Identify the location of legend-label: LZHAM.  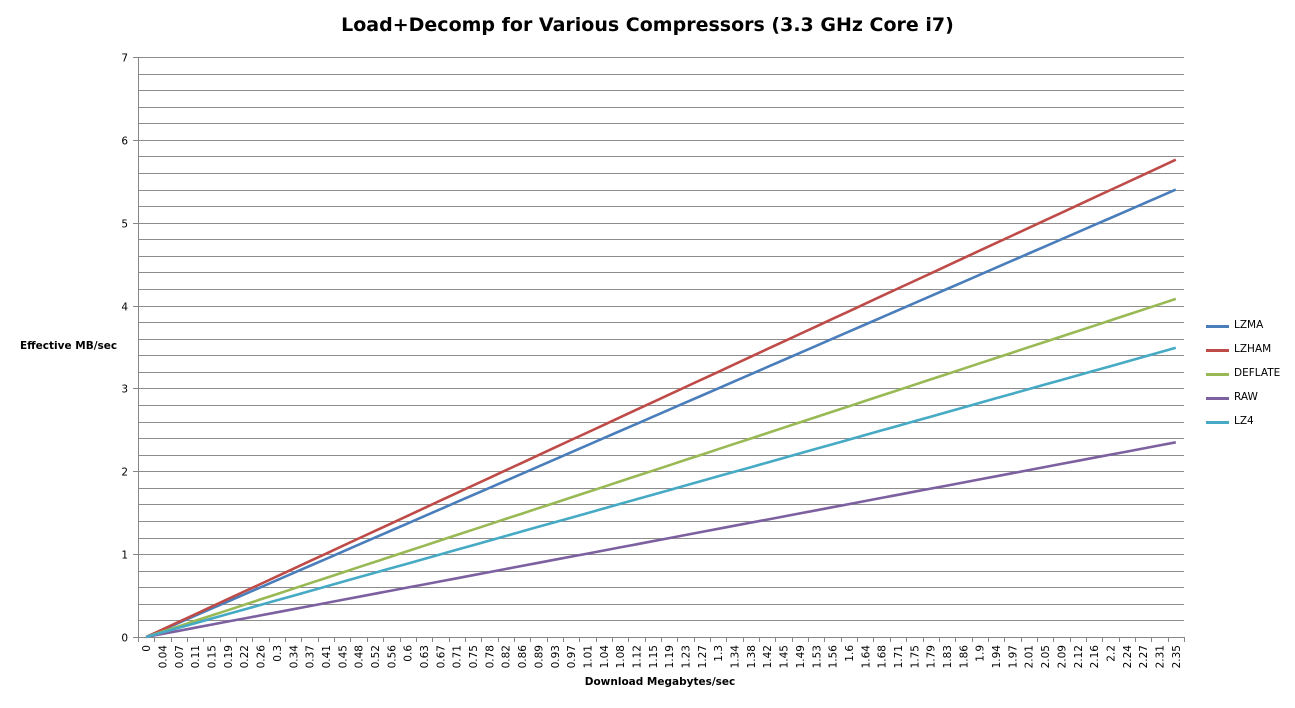
(1253, 349).